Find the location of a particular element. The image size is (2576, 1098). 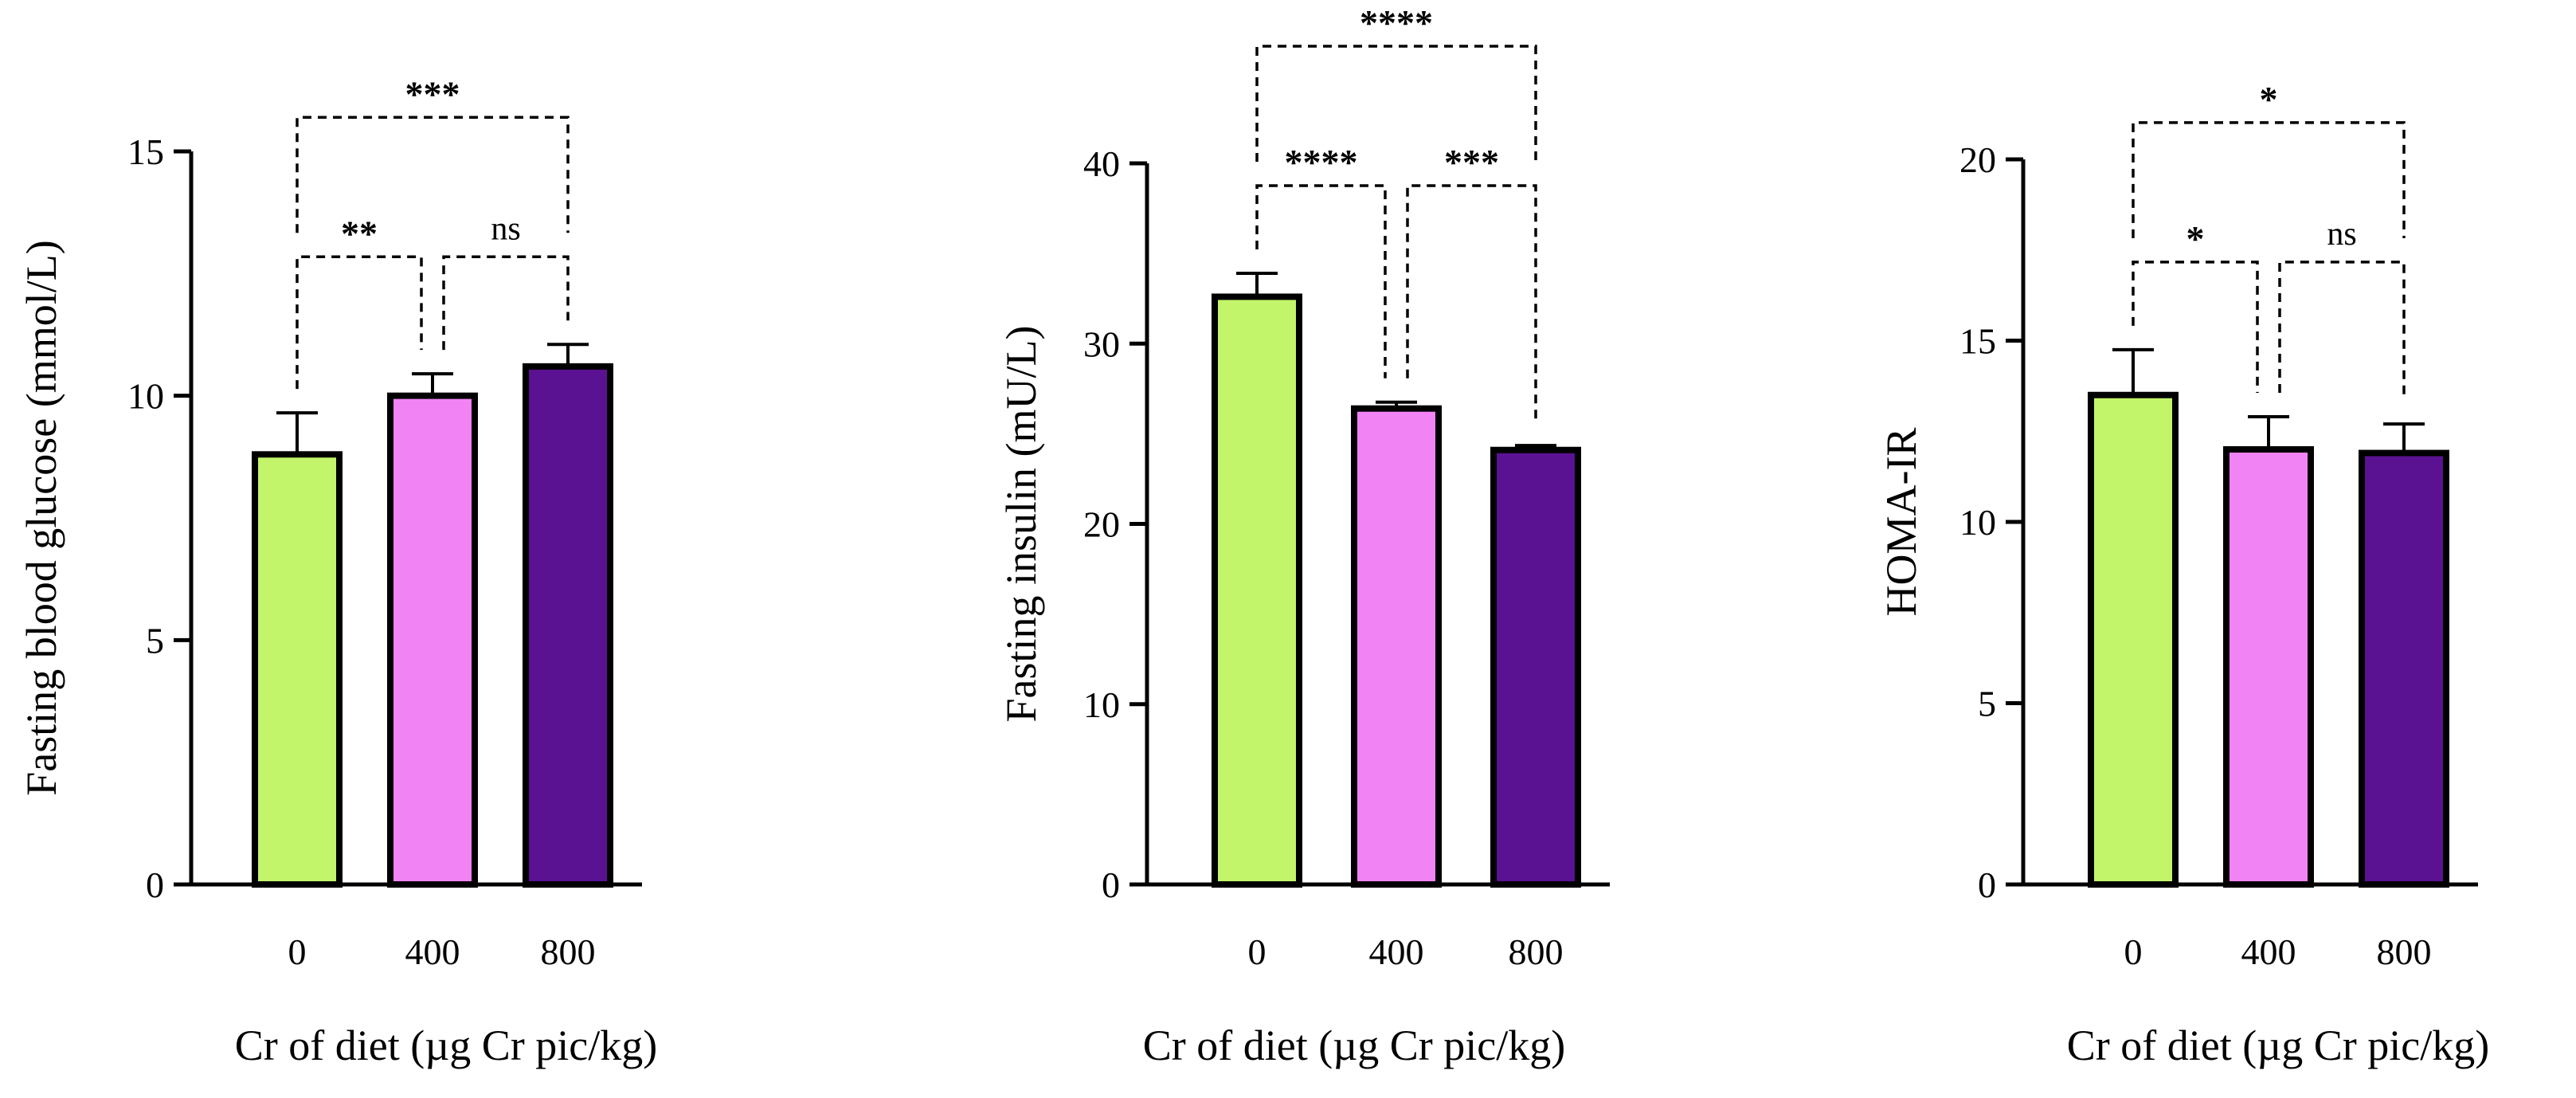

y-tick-label: 30 is located at coordinates (1101, 344).